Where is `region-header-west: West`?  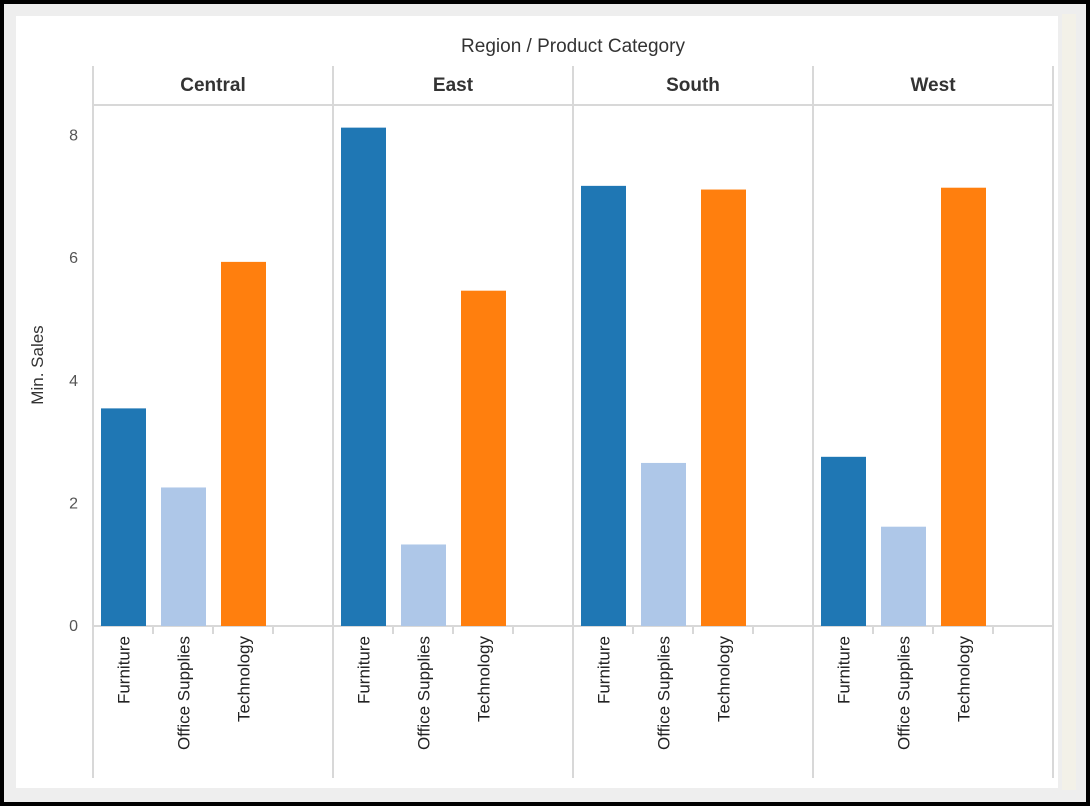 region-header-west: West is located at coordinates (933, 85).